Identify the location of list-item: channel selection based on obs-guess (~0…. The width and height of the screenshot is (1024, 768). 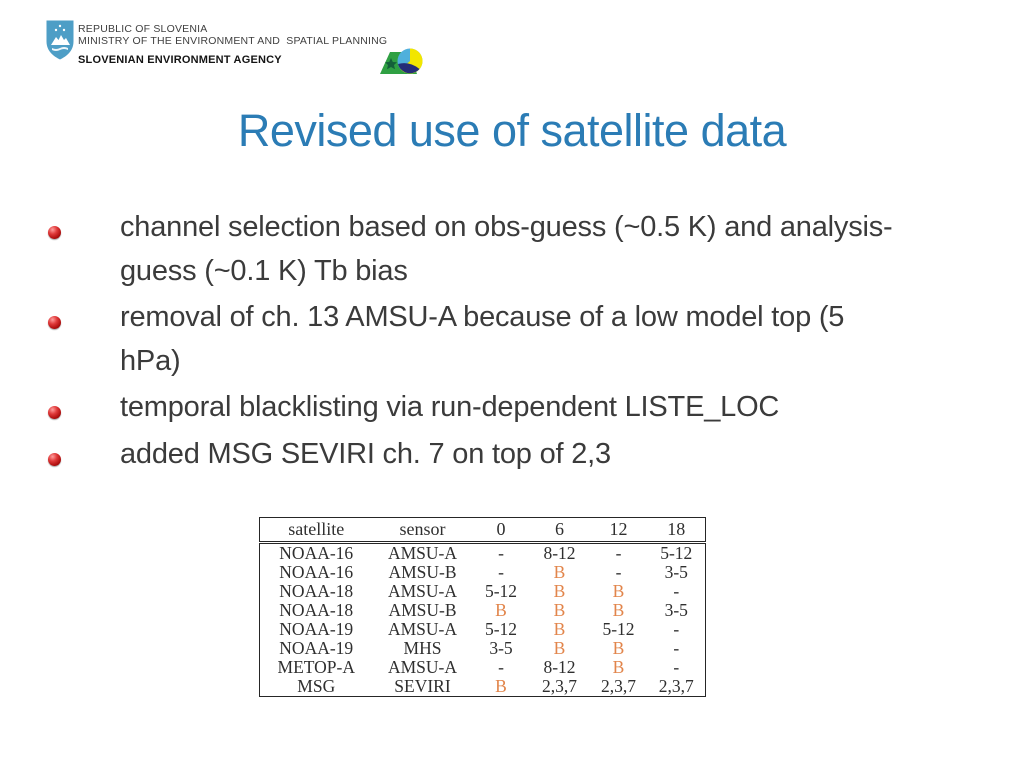
(515, 249).